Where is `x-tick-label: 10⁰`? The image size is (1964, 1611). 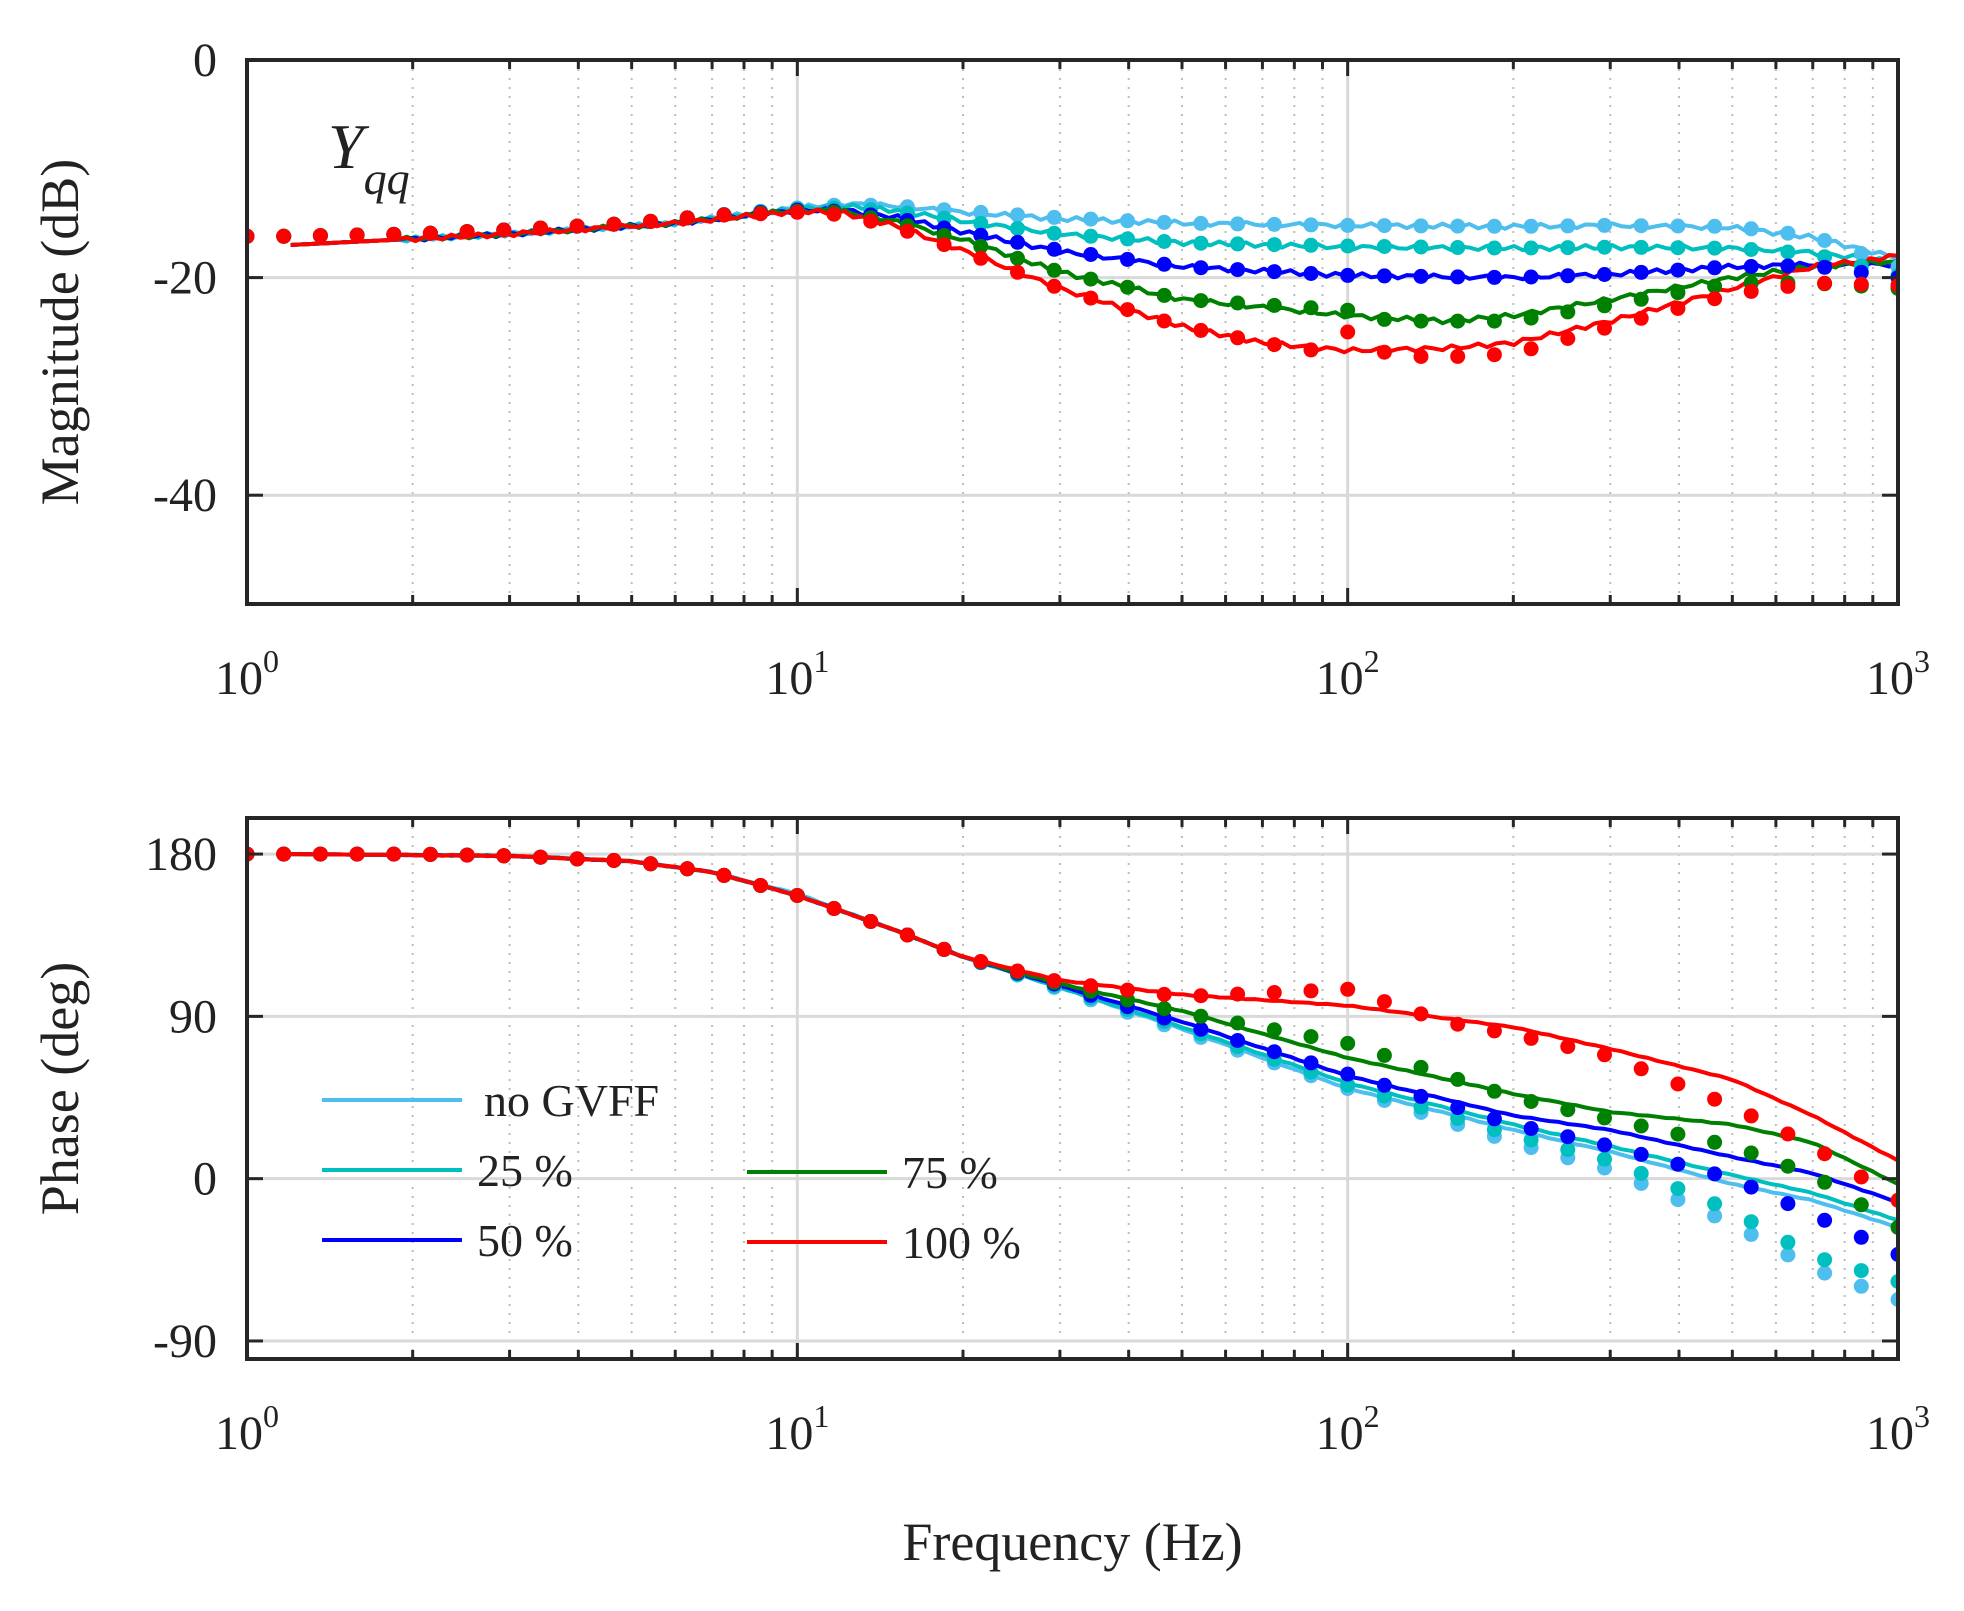 x-tick-label: 10⁰ is located at coordinates (247, 674).